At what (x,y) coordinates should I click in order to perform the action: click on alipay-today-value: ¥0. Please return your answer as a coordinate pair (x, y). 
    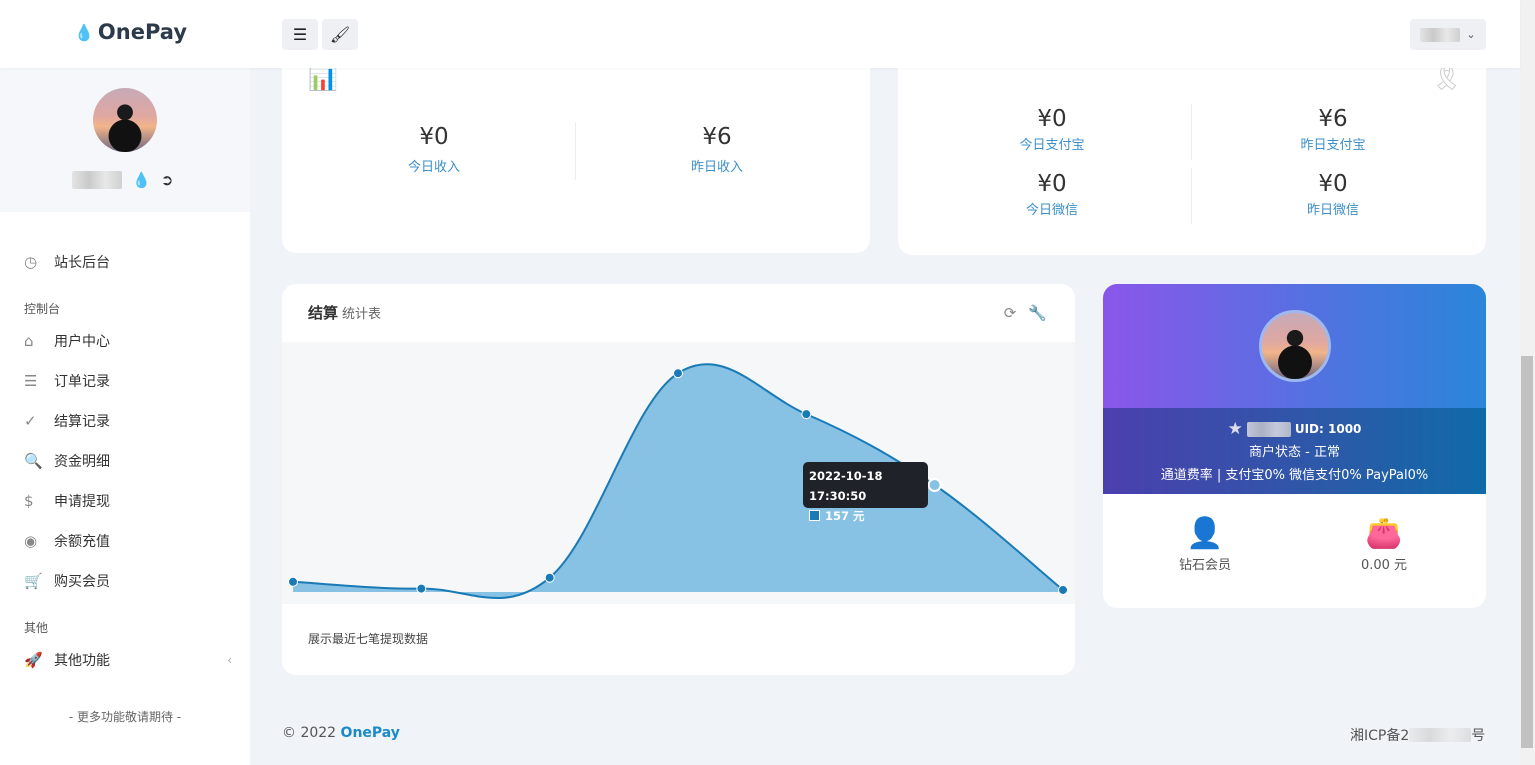
    Looking at the image, I should click on (1052, 119).